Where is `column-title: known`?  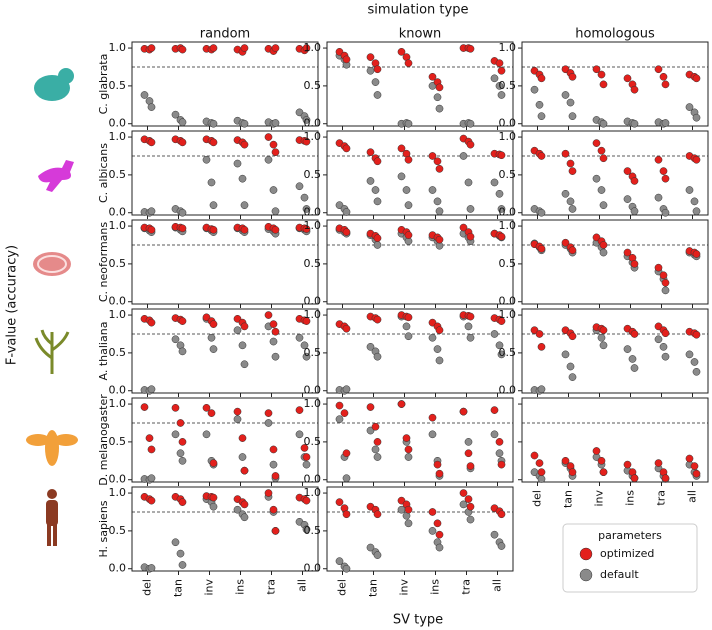 column-title: known is located at coordinates (420, 34).